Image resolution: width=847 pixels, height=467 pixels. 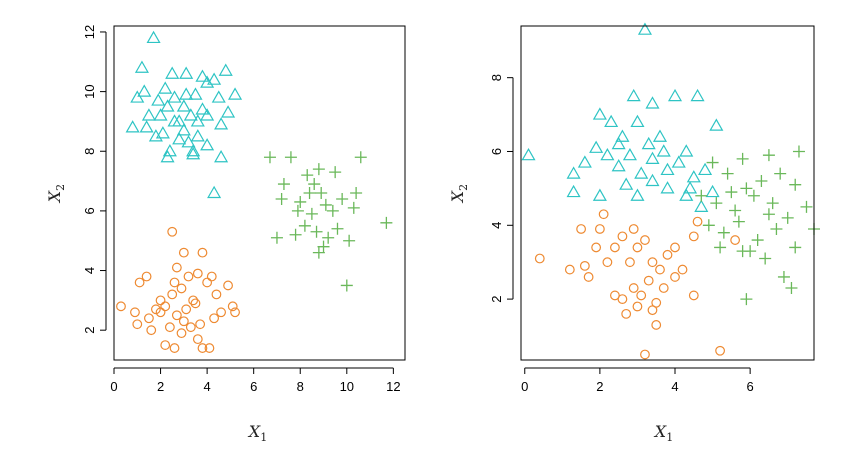 What do you see at coordinates (300, 386) in the screenshot?
I see `left-x-tick-label: 8` at bounding box center [300, 386].